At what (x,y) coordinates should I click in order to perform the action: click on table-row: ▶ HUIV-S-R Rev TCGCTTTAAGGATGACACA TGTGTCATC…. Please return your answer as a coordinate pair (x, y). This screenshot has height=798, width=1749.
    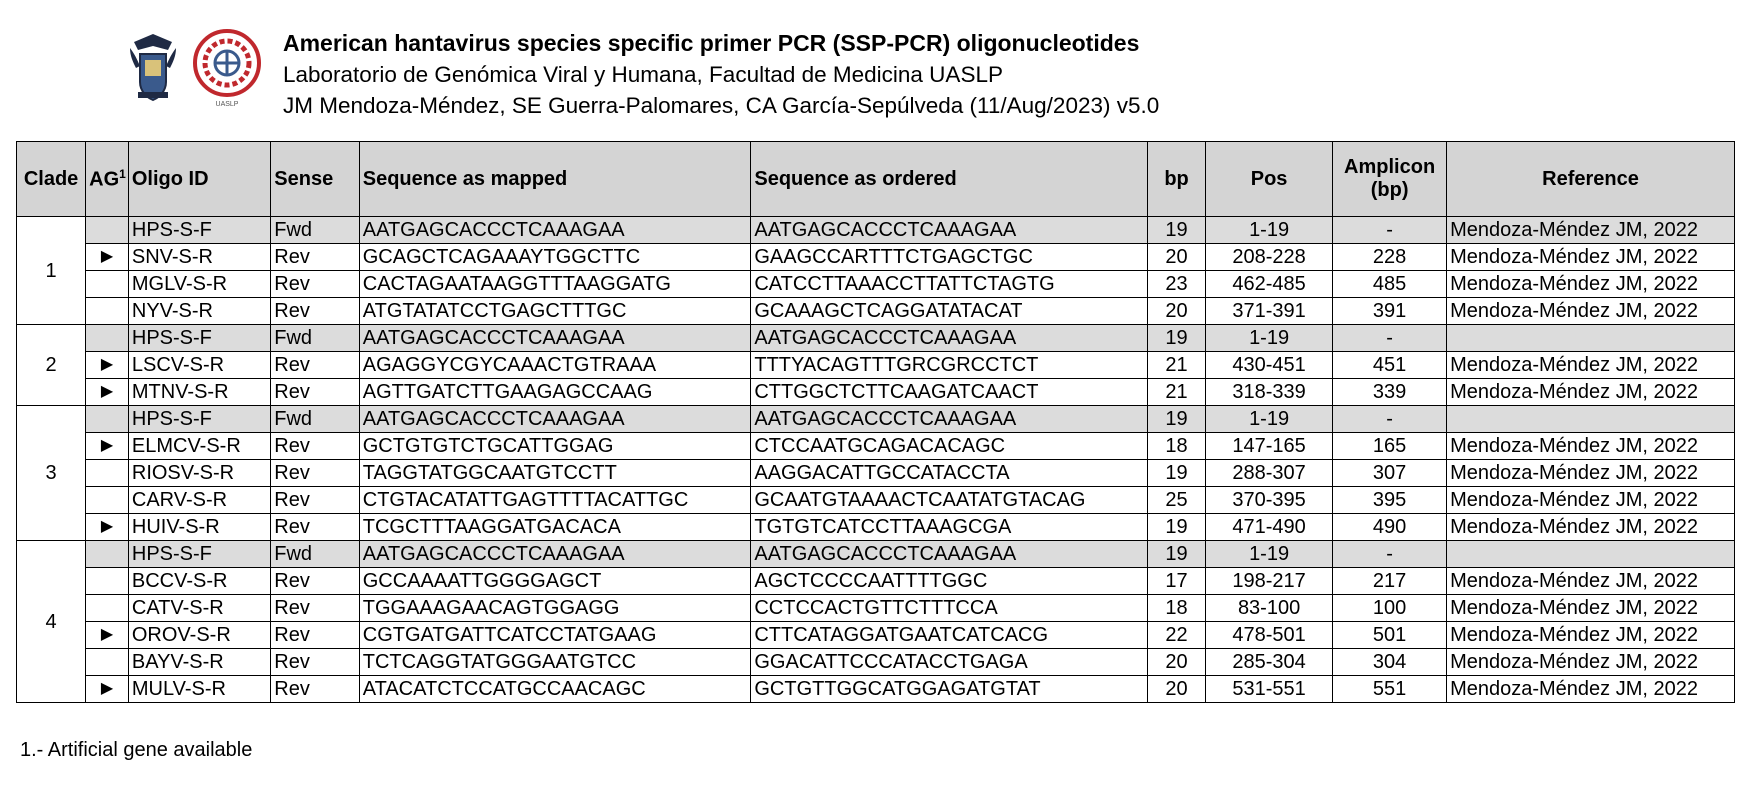
    Looking at the image, I should click on (876, 527).